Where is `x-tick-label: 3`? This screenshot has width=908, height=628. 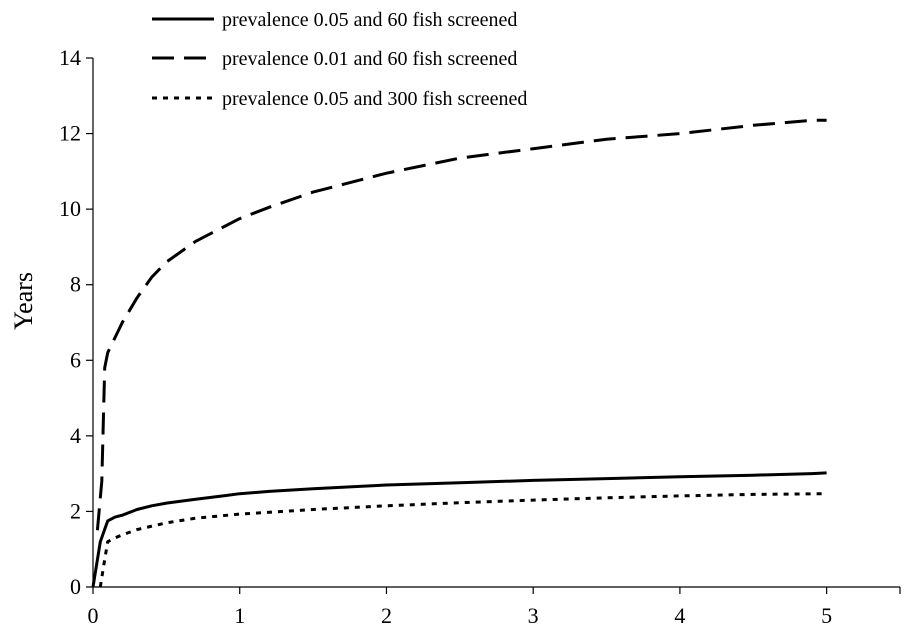 x-tick-label: 3 is located at coordinates (533, 615).